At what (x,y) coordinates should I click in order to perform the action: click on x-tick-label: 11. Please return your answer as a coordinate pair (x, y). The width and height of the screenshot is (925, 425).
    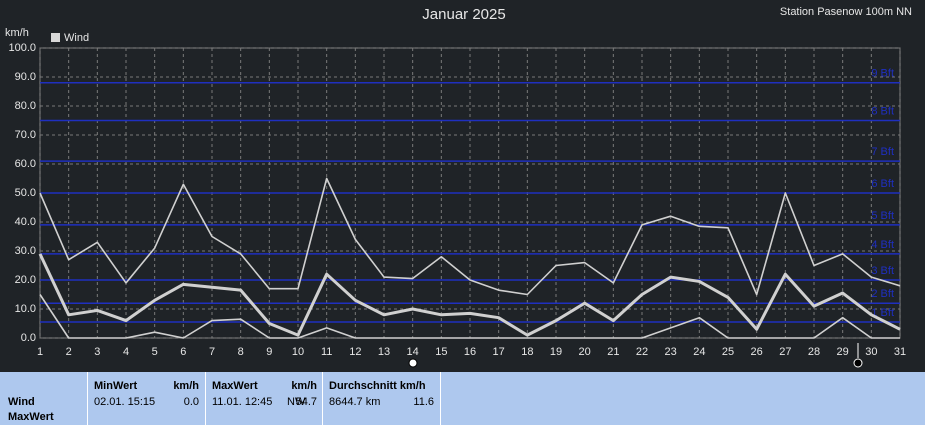
    Looking at the image, I should click on (326, 352).